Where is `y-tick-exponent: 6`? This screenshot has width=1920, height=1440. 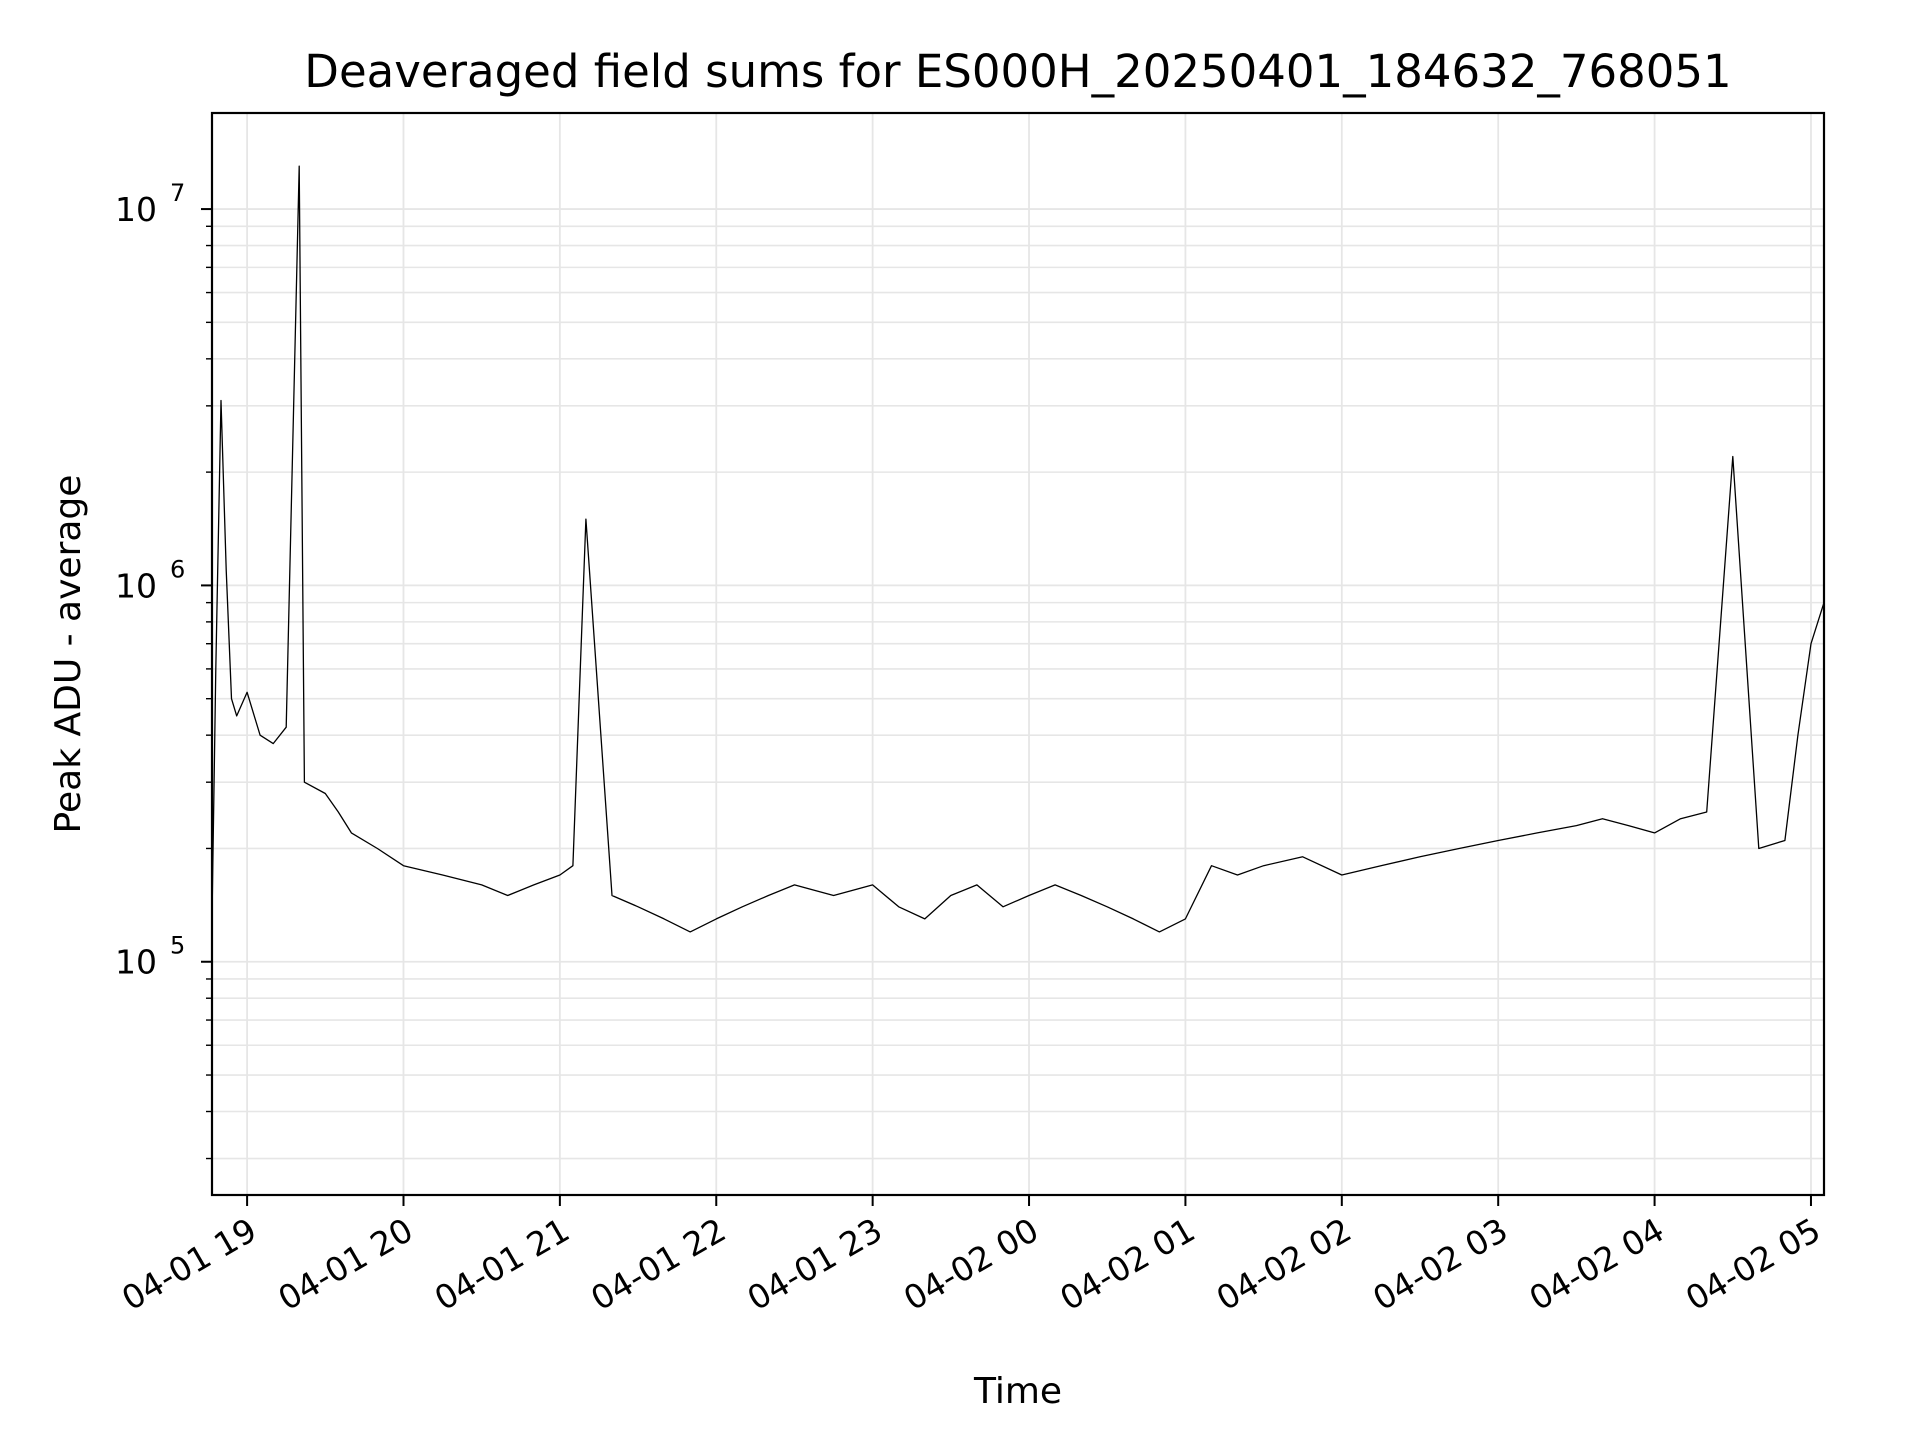 y-tick-exponent: 6 is located at coordinates (177, 569).